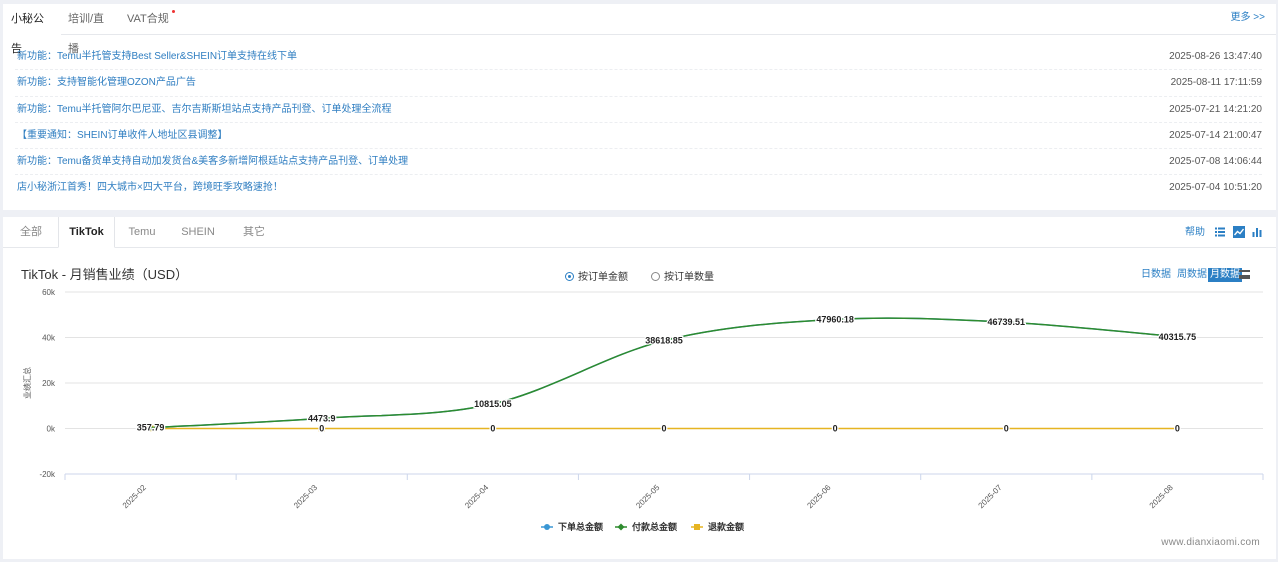 Image resolution: width=1278 pixels, height=562 pixels. Describe the element at coordinates (1195, 232) in the screenshot. I see `help-link: 帮助` at that location.